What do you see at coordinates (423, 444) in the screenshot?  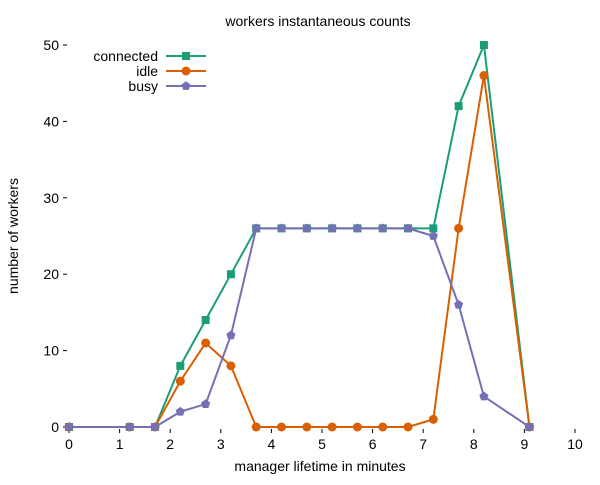 I see `x-tick-label: 7` at bounding box center [423, 444].